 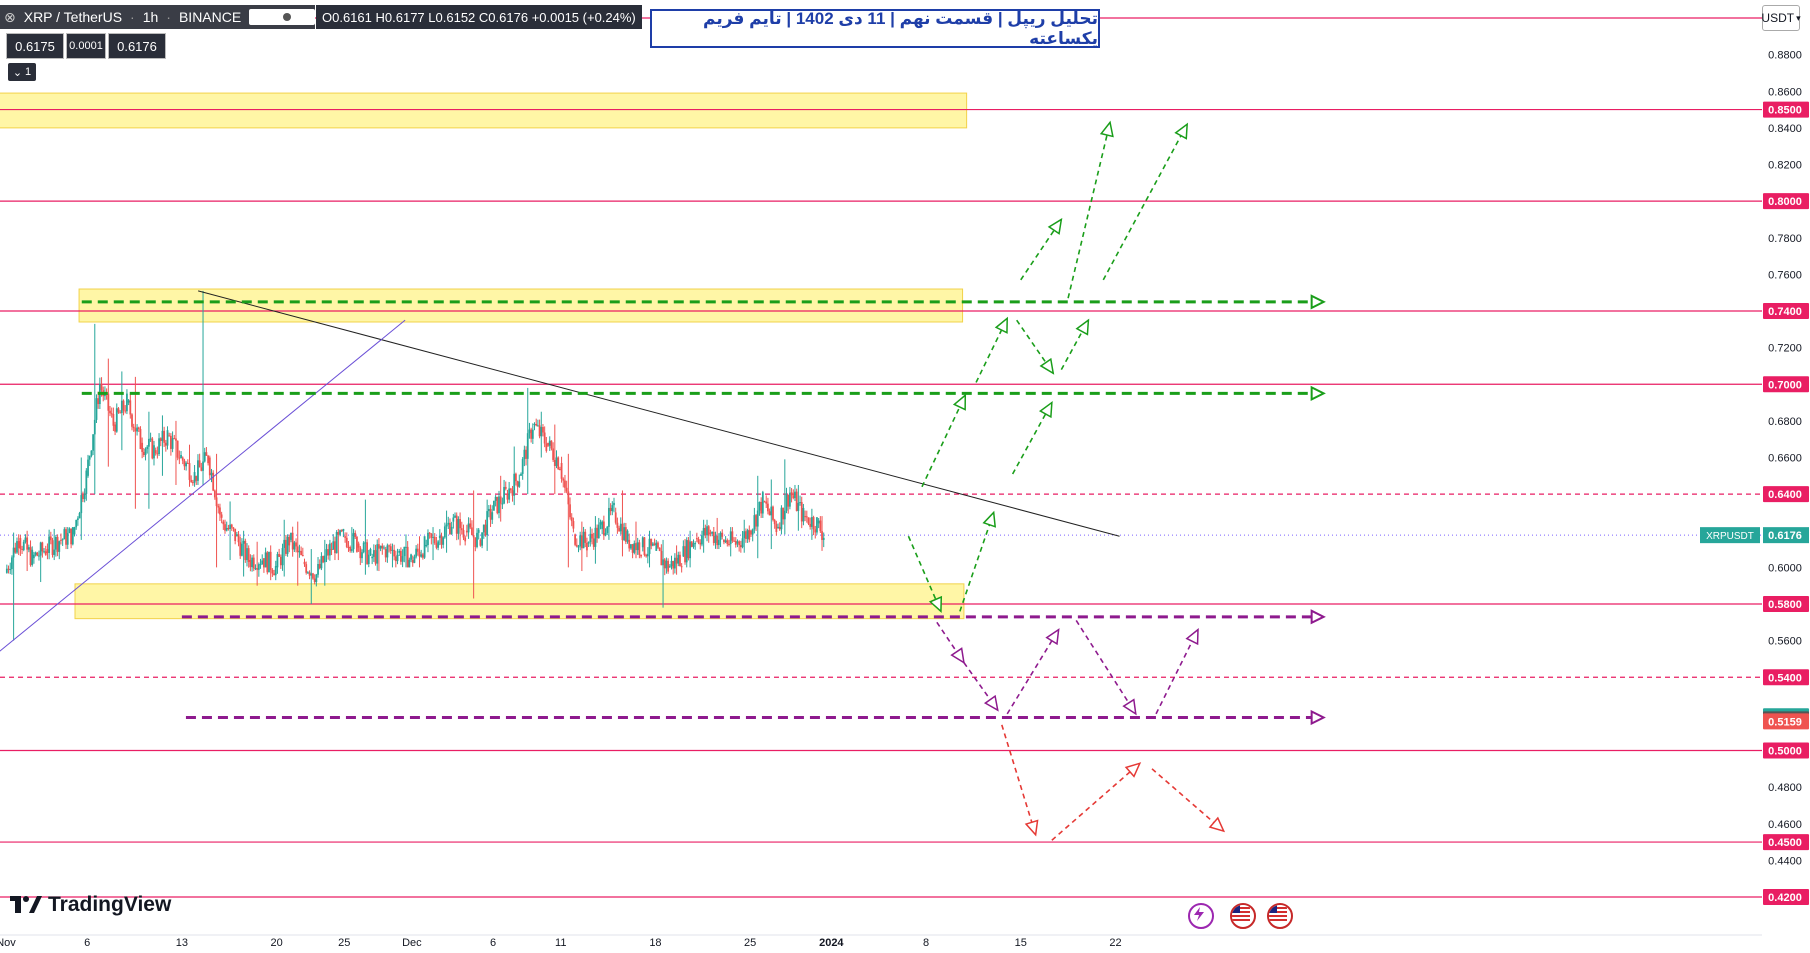 I want to click on scenario-arrowhead, so click(x=991, y=703).